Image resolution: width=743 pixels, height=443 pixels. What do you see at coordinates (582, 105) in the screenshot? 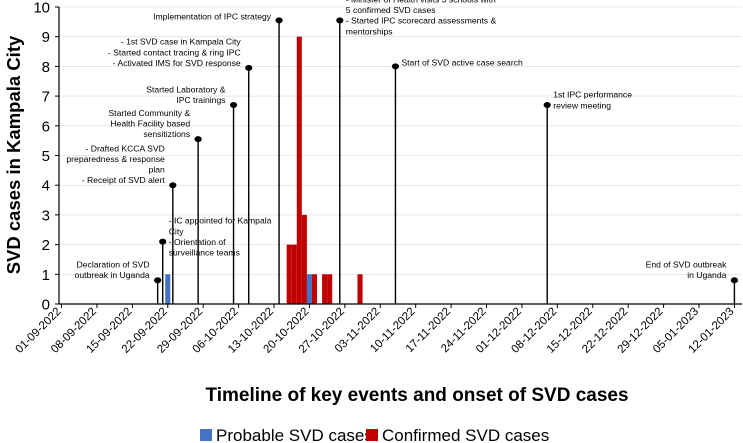
I see `event-annotation-line: review meeting` at bounding box center [582, 105].